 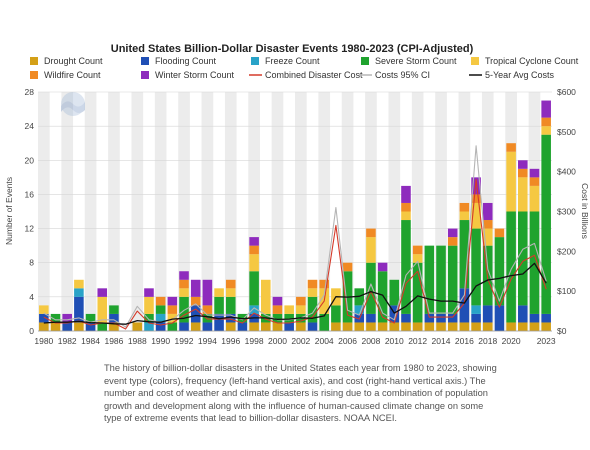 What do you see at coordinates (487, 341) in the screenshot?
I see `x-tick: 2018` at bounding box center [487, 341].